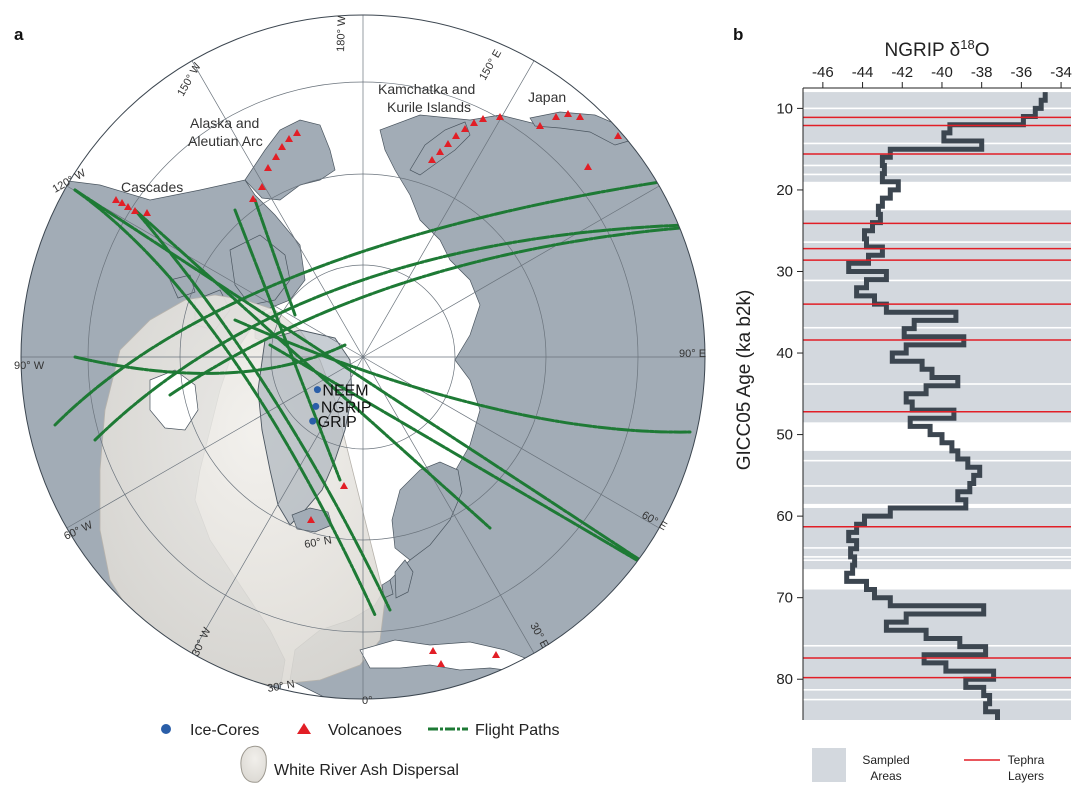 The image size is (1084, 790). I want to click on alaska-landmass, so click(290, 160).